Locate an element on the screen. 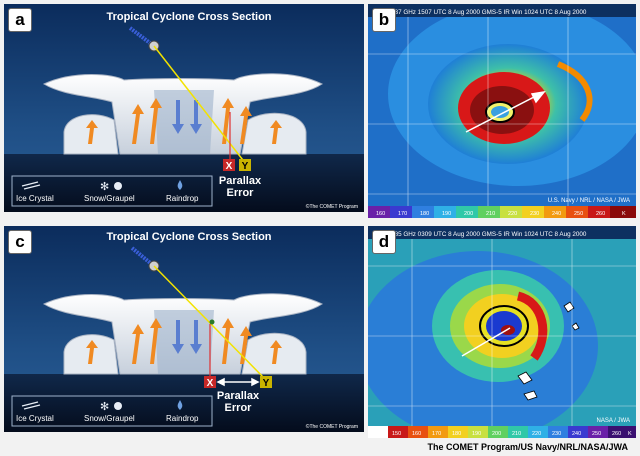  panel-label-a: a is located at coordinates (20, 20).